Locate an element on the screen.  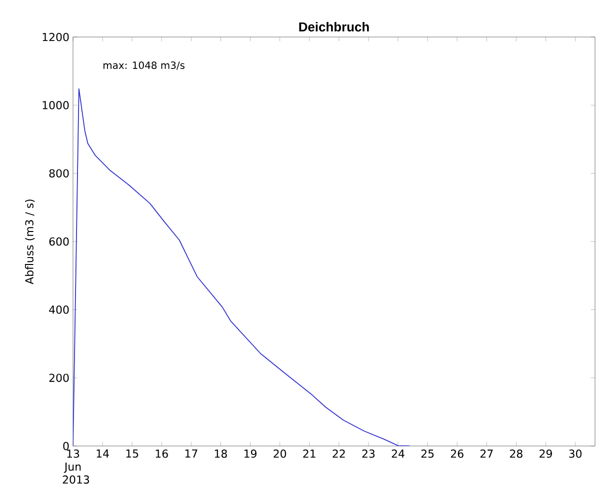
chart-title: Deichbruch is located at coordinates (334, 27).